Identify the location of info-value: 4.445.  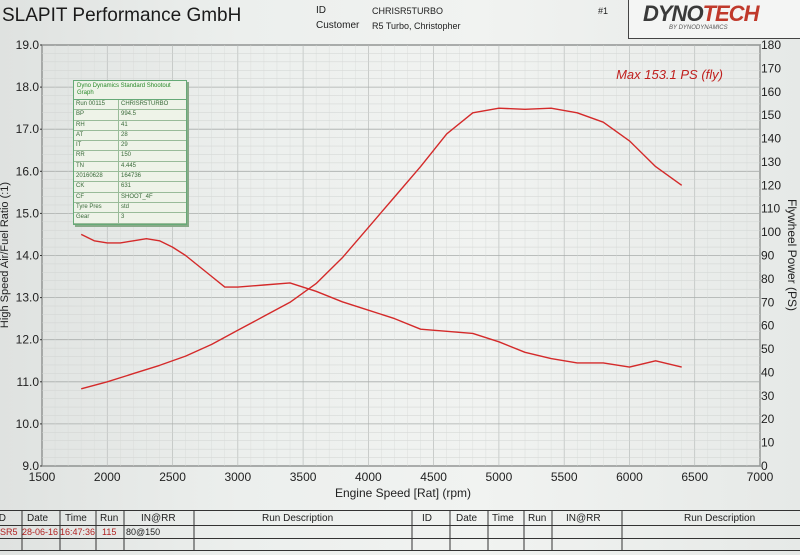
(129, 165).